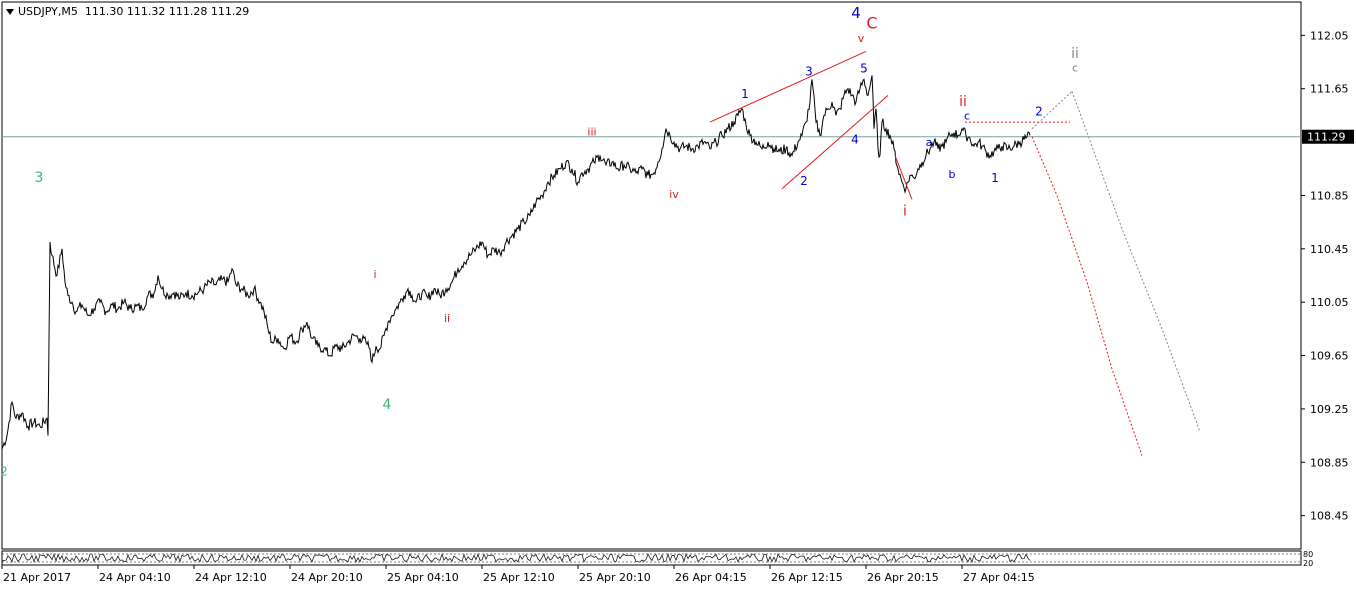 The height and width of the screenshot is (594, 1356). Describe the element at coordinates (167, 11) in the screenshot. I see `chart-ohlc: 111.30 111.32 111.28 111.29` at that location.